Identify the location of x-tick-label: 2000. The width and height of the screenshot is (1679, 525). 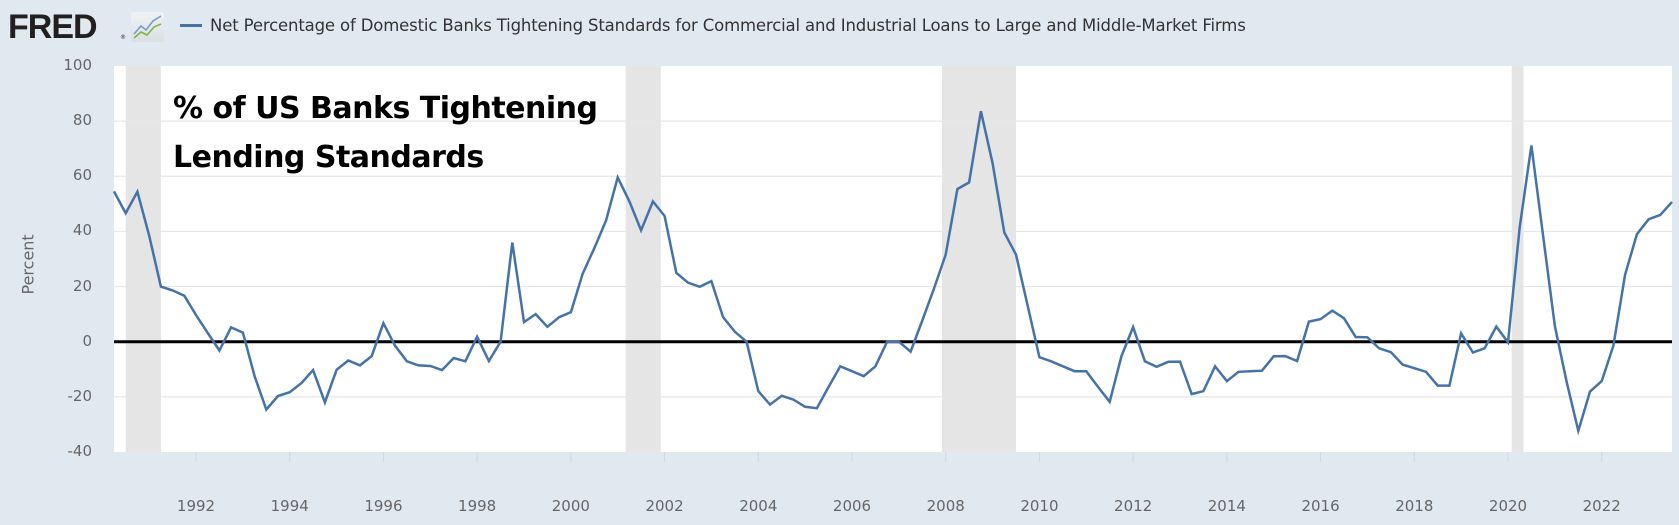
(570, 506).